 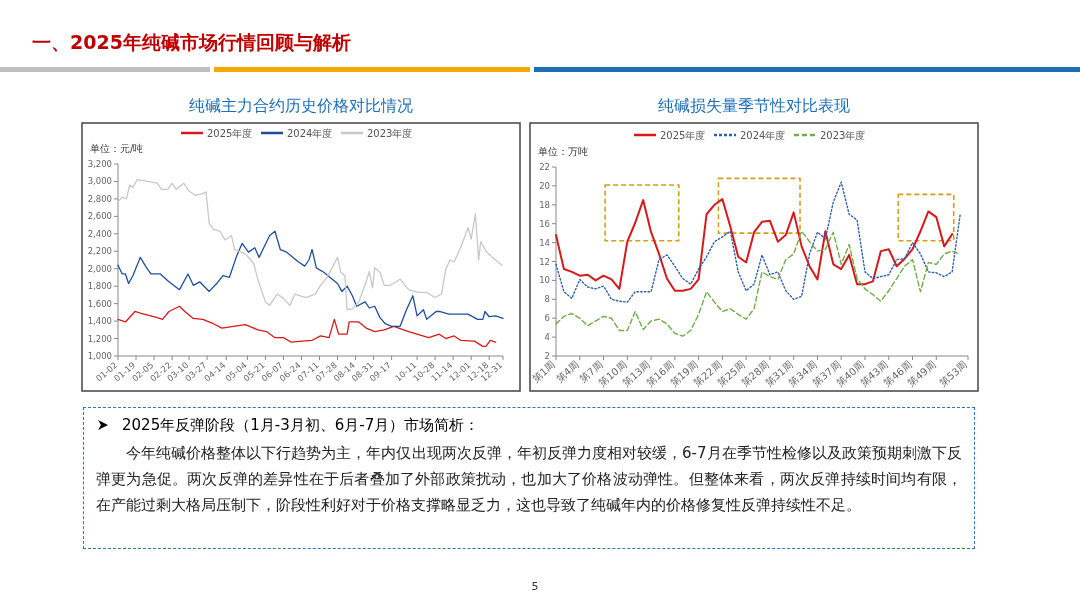 What do you see at coordinates (544, 280) in the screenshot?
I see `y-tick-label: 10` at bounding box center [544, 280].